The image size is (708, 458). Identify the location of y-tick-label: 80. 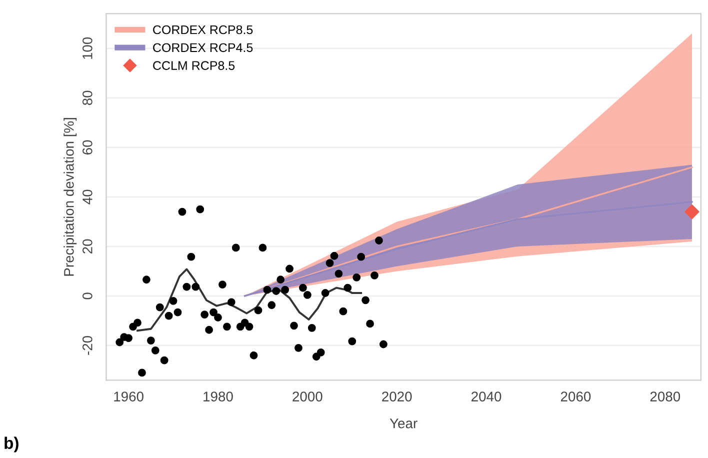
(87, 98).